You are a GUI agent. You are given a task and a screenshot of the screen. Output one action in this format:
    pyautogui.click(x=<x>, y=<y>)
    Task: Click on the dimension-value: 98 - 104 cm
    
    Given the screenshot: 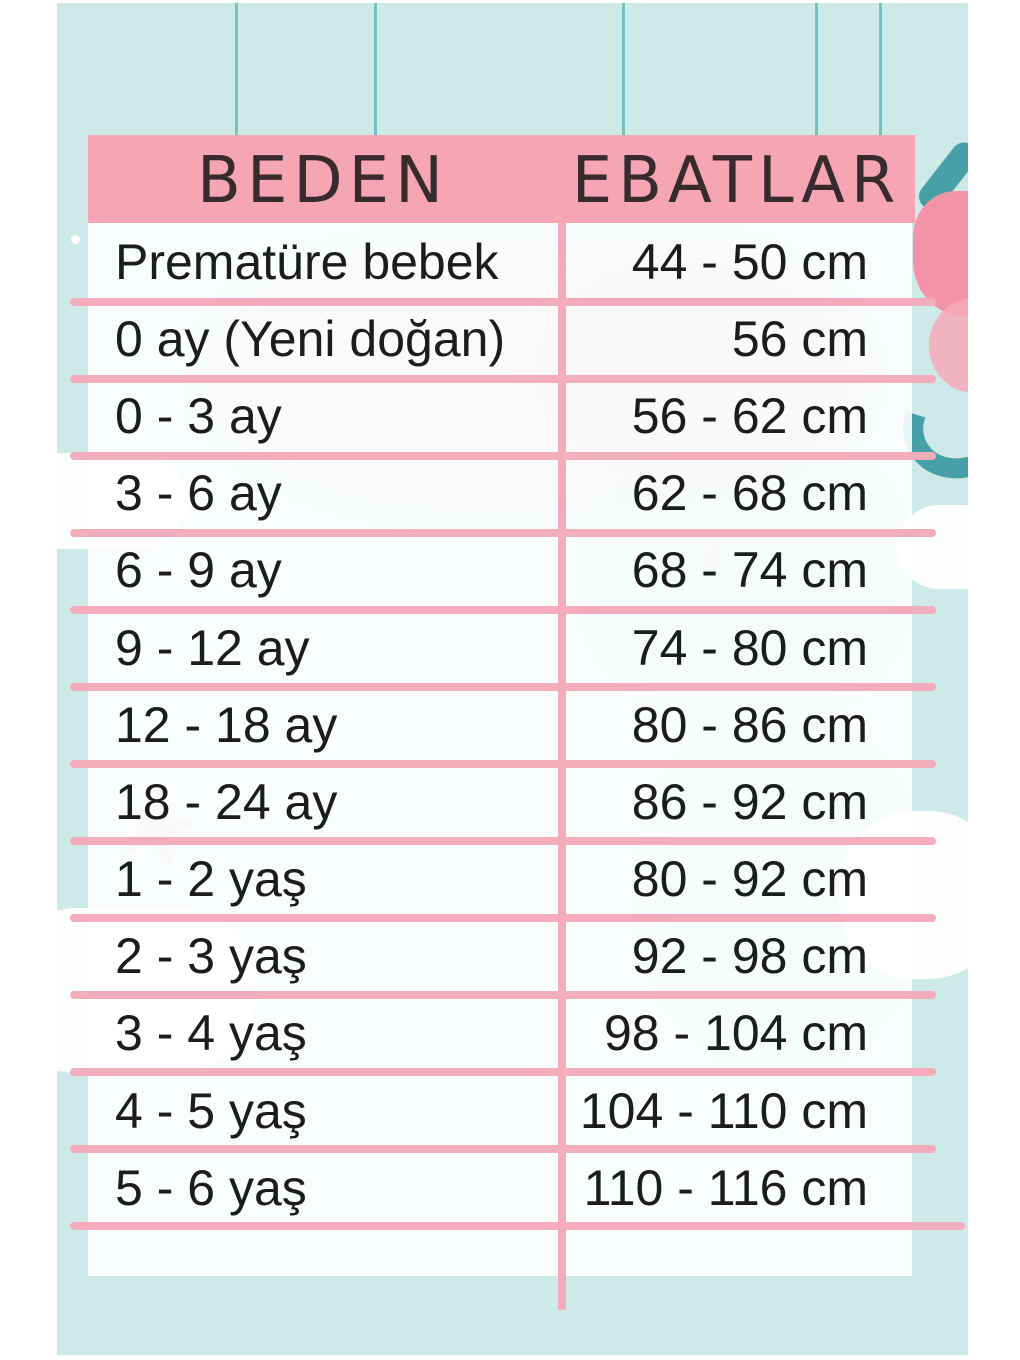 What is the action you would take?
    pyautogui.click(x=735, y=1033)
    